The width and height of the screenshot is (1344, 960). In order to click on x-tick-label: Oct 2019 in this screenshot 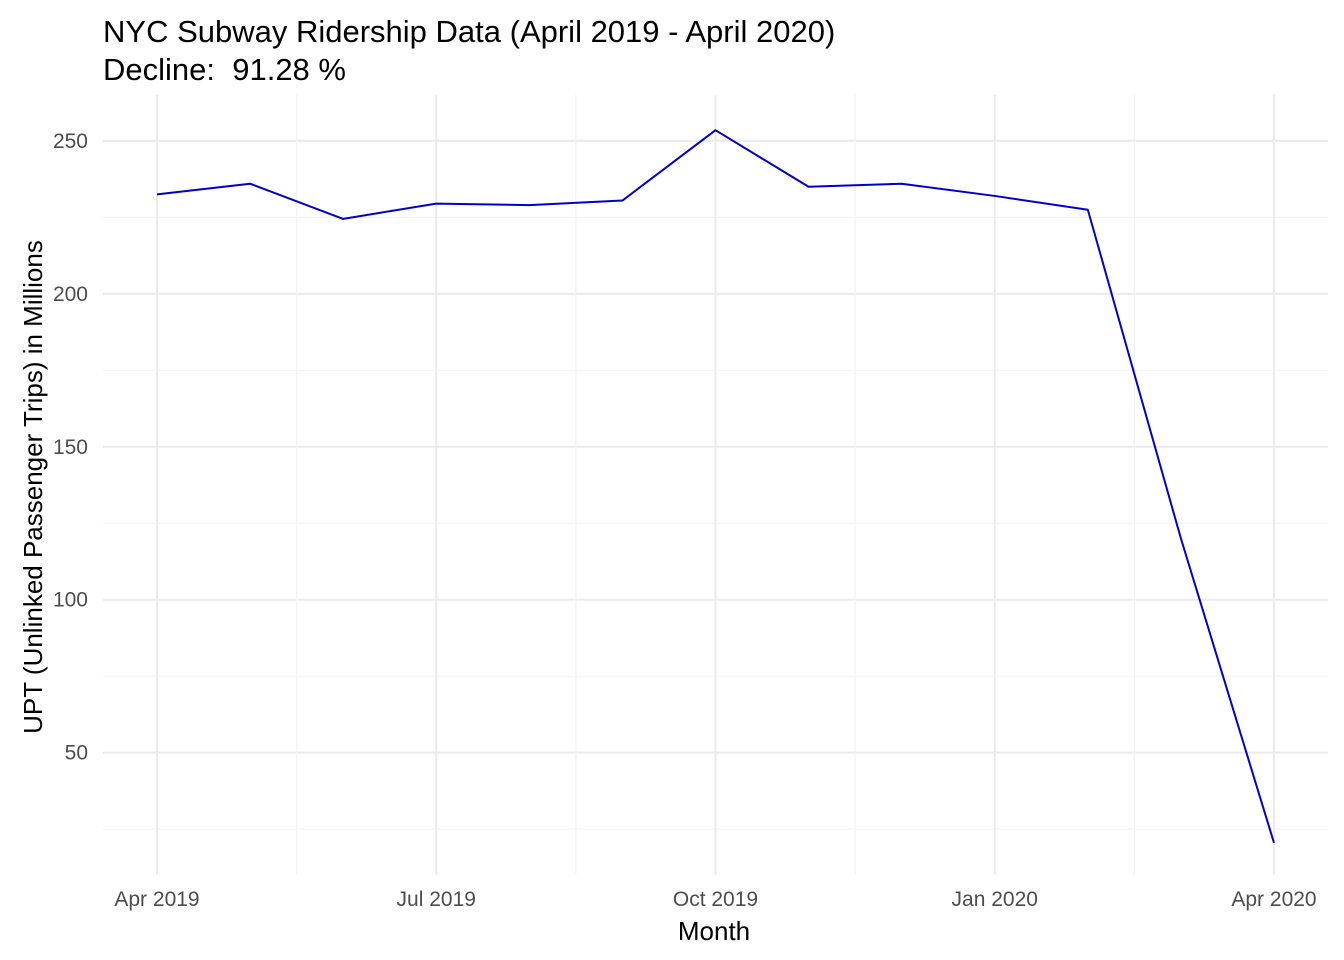, I will do `click(715, 899)`.